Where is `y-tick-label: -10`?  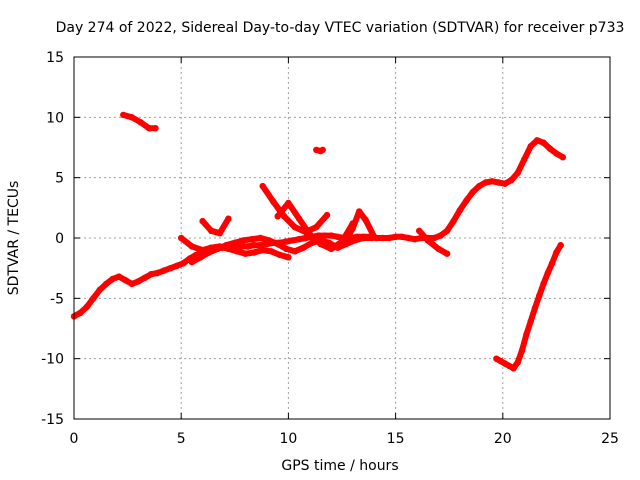
y-tick-label: -10 is located at coordinates (52, 360).